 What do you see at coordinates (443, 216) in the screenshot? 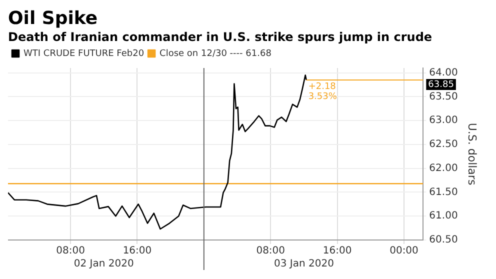
I see `y-tick-label: 61.00` at bounding box center [443, 216].